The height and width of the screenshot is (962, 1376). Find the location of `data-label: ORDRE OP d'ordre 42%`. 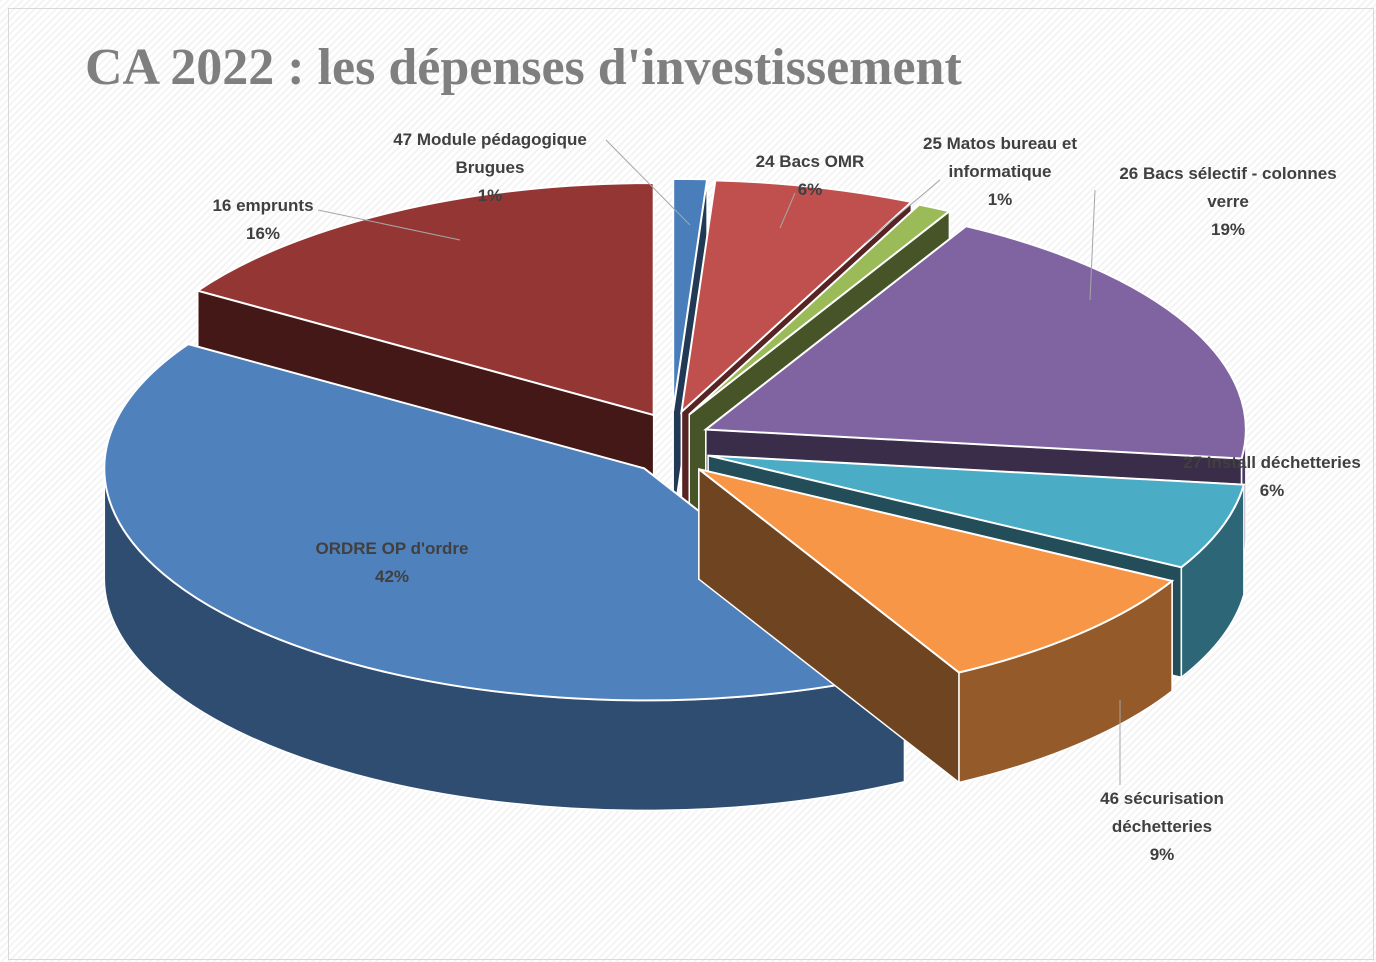

data-label: ORDRE OP d'ordre 42% is located at coordinates (392, 563).